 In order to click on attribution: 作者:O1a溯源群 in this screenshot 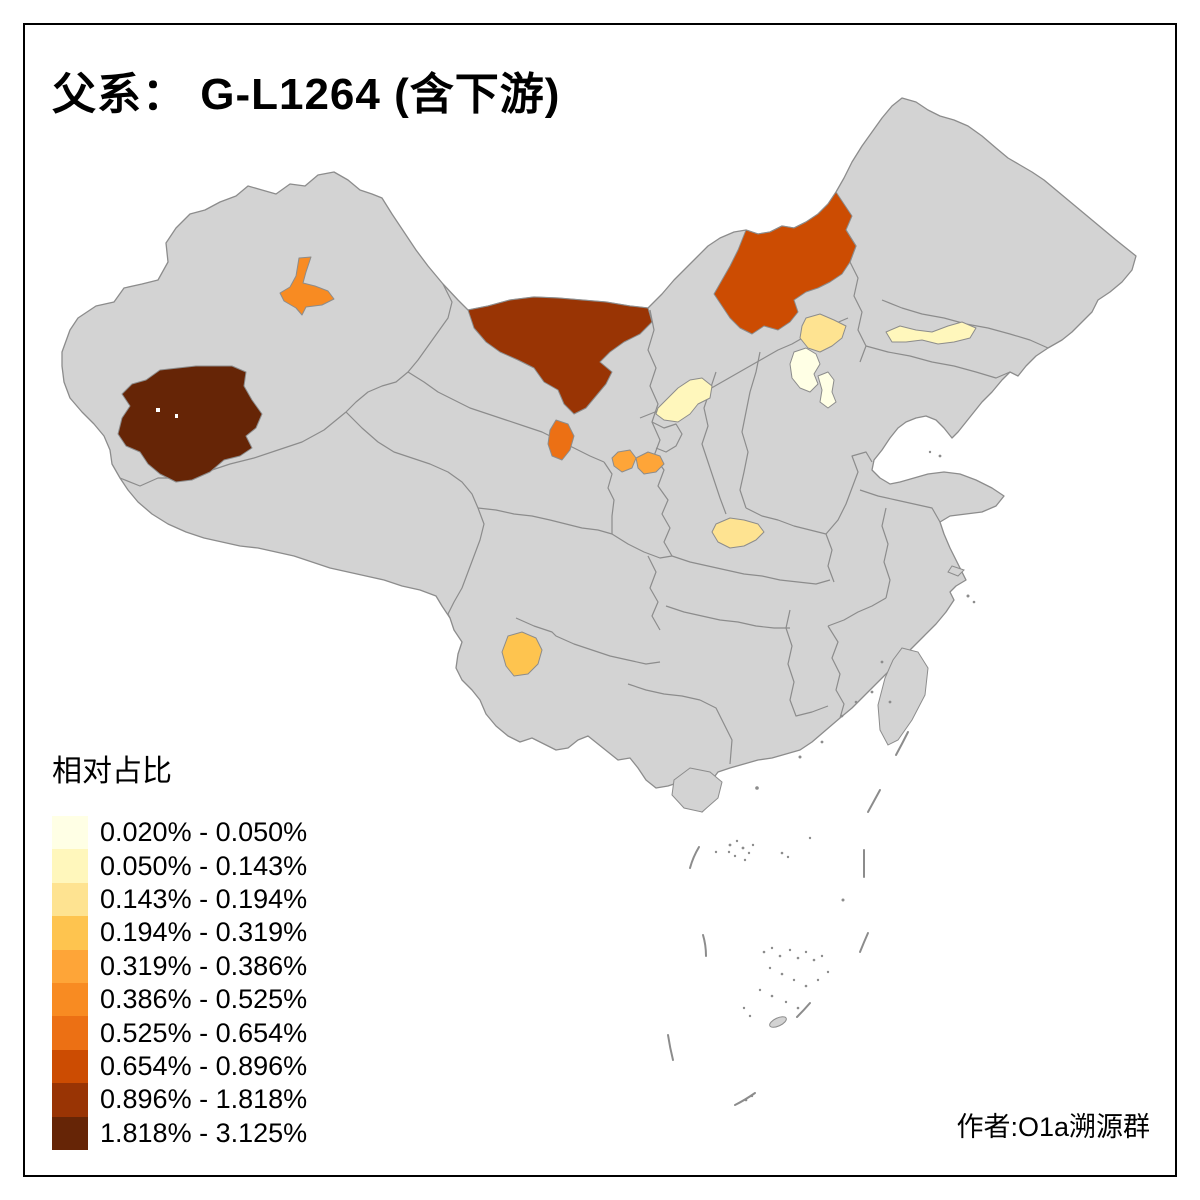, I will do `click(1053, 1127)`.